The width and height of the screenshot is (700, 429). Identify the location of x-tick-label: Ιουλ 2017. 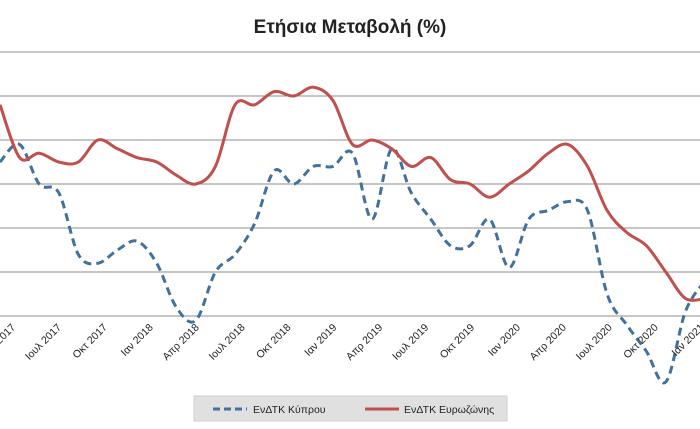
(43, 342).